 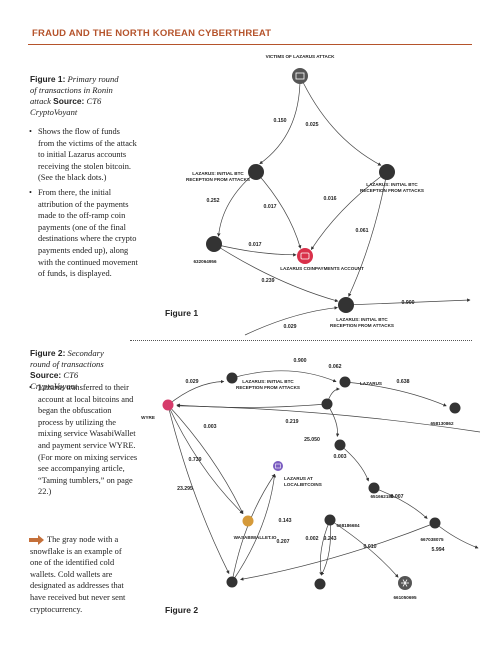 What do you see at coordinates (152, 33) in the screenshot?
I see `header-title: FRAUD AND THE NORTH KOREAN CYBERTHREAT` at bounding box center [152, 33].